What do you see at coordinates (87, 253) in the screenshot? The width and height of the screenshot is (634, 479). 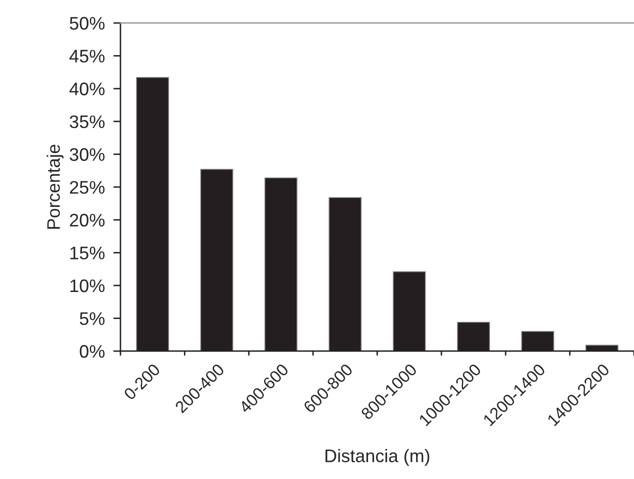 I see `y-tick-label: 15%` at bounding box center [87, 253].